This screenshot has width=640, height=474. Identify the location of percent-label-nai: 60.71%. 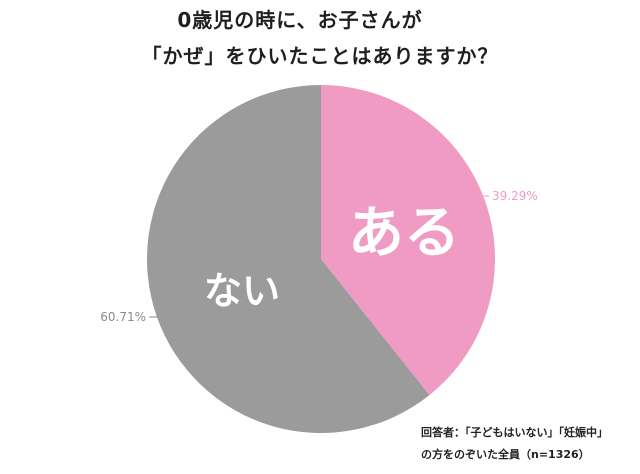
(123, 317).